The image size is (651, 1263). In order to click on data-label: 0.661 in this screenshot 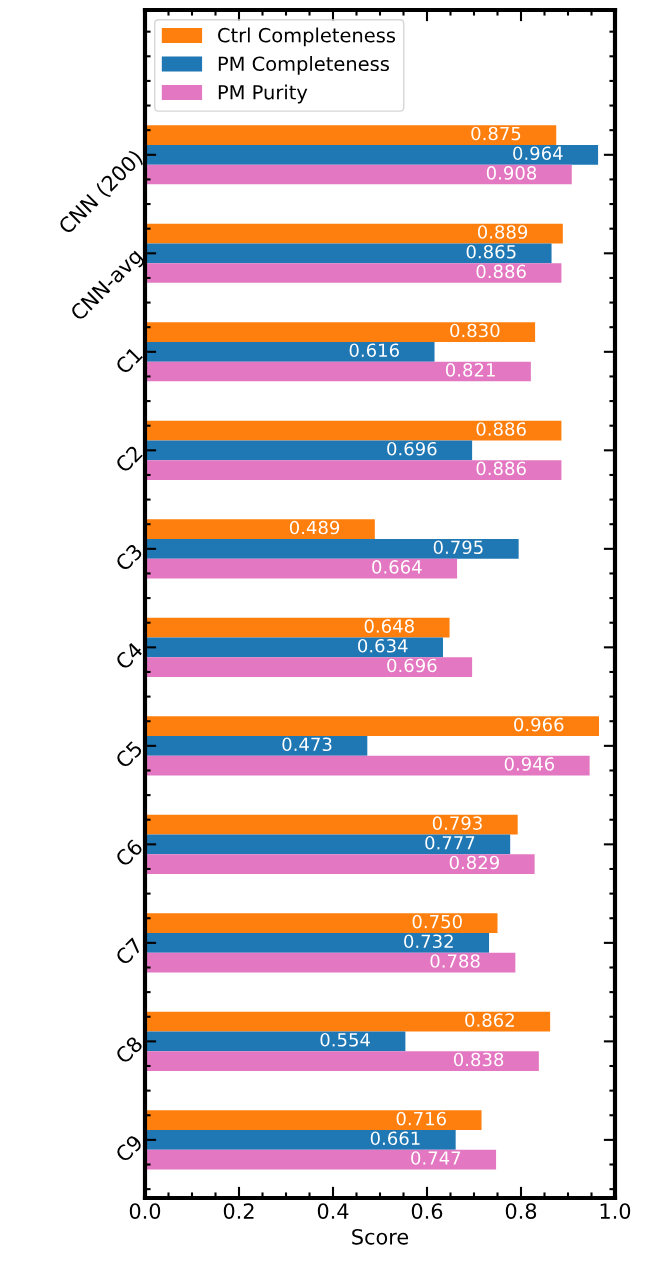, I will do `click(395, 1138)`.